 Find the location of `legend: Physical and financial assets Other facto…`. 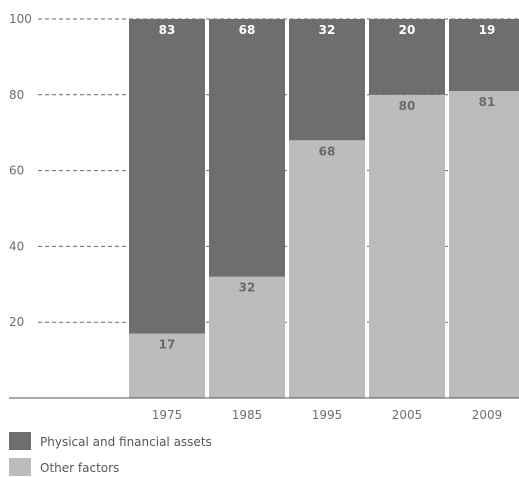

legend: Physical and financial assets Other facto… is located at coordinates (110, 454).